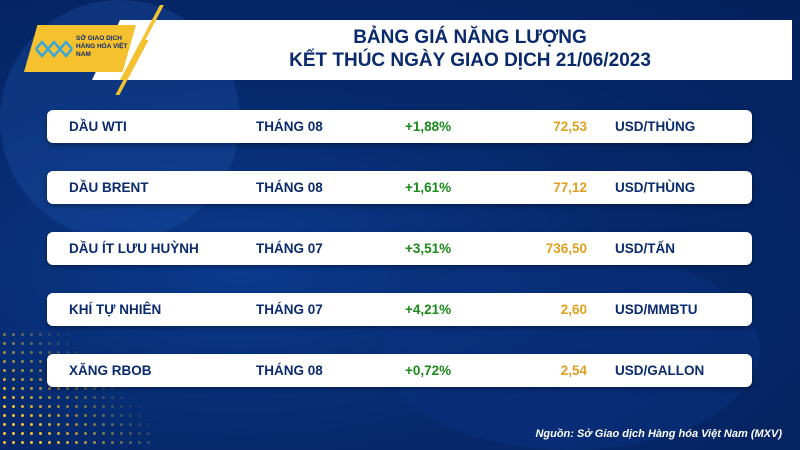  Describe the element at coordinates (645, 248) in the screenshot. I see `unit: USD/TẤN` at that location.